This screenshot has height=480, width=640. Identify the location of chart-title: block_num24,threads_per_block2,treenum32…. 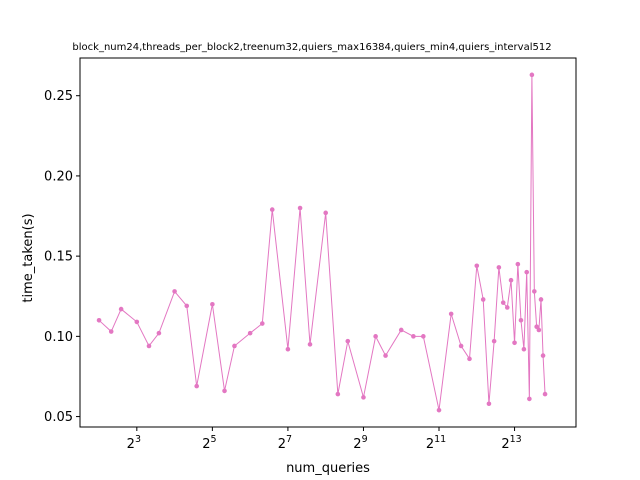
(311, 47).